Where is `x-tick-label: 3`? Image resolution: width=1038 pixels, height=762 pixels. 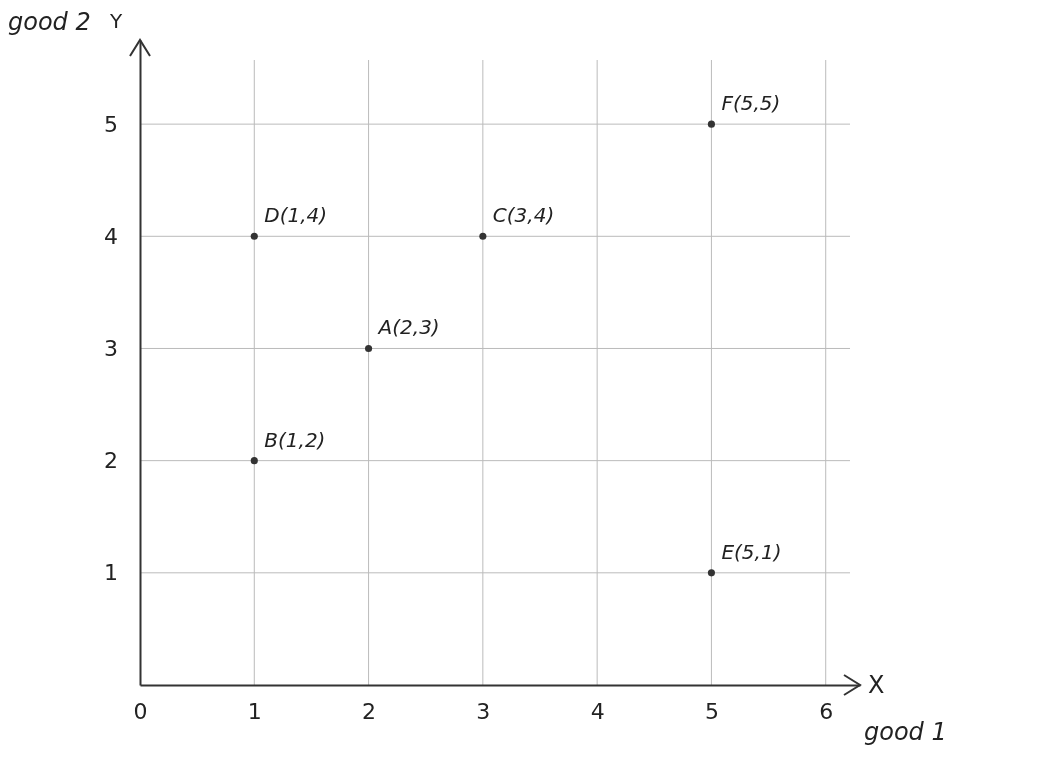 x-tick-label: 3 is located at coordinates (483, 711).